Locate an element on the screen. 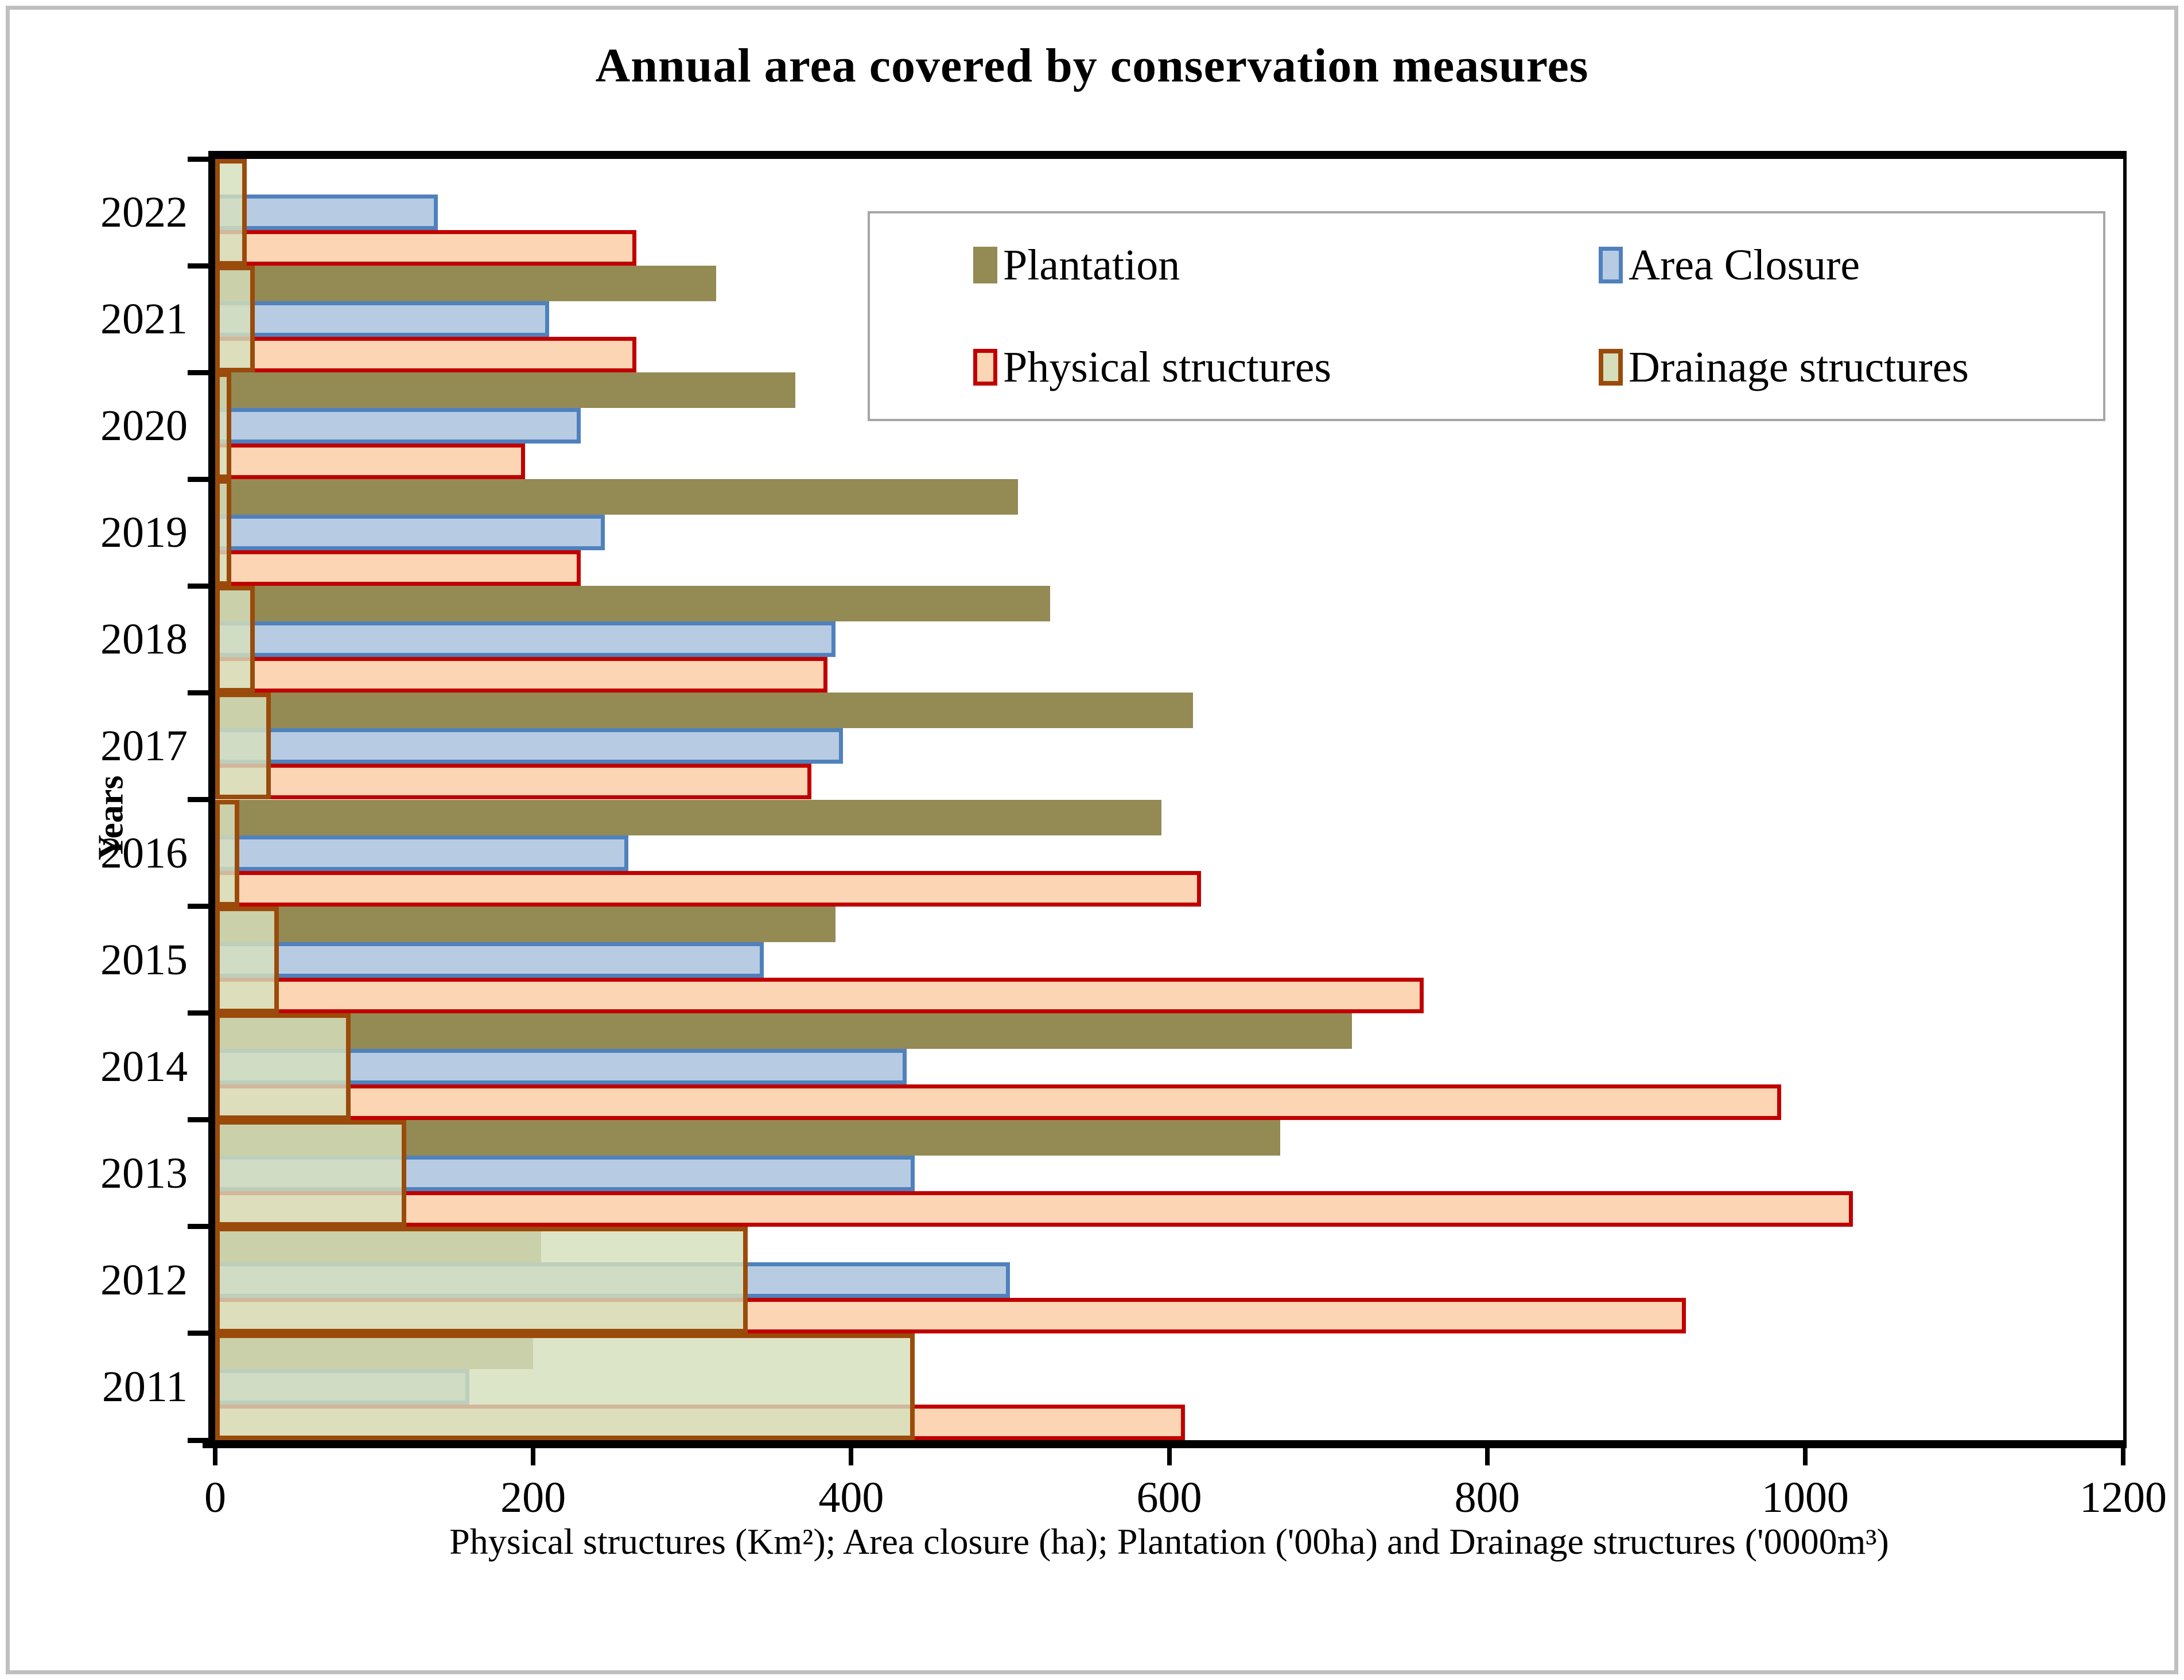 This screenshot has width=2184, height=1680. bar-drainage-structures-2019 is located at coordinates (223, 532).